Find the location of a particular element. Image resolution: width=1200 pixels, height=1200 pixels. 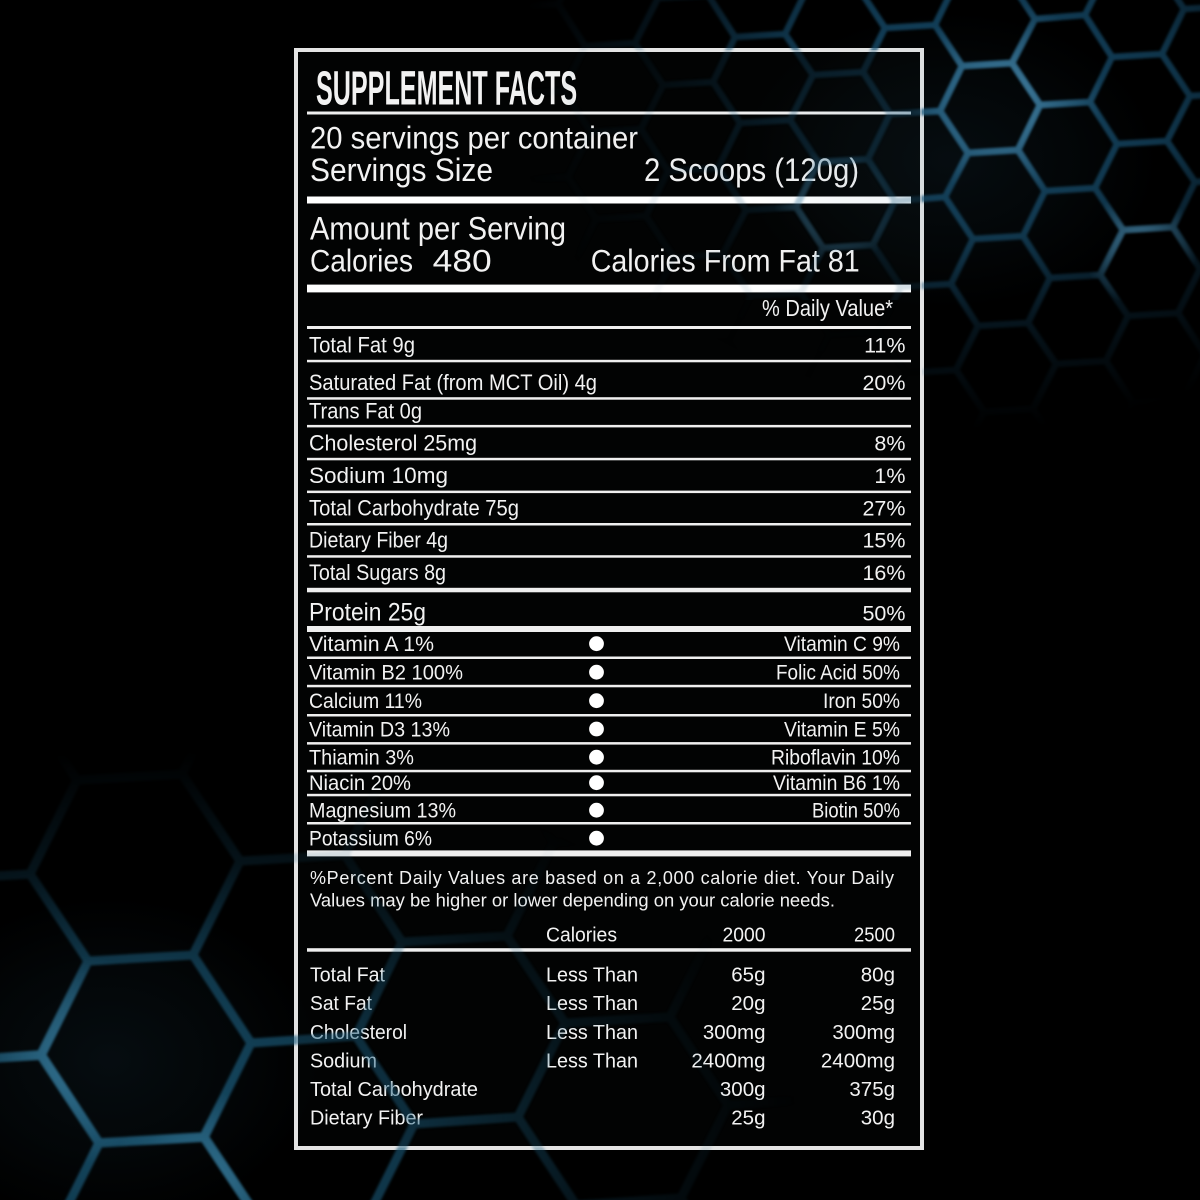

svg-text: 65g is located at coordinates (748, 975).